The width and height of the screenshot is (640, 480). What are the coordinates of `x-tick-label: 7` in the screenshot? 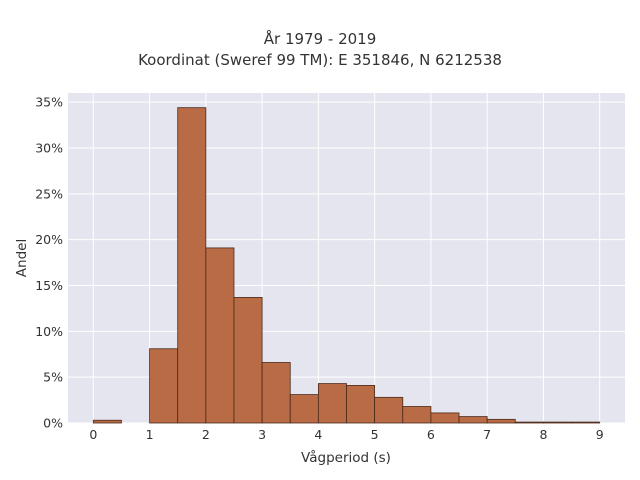 It's located at (487, 434).